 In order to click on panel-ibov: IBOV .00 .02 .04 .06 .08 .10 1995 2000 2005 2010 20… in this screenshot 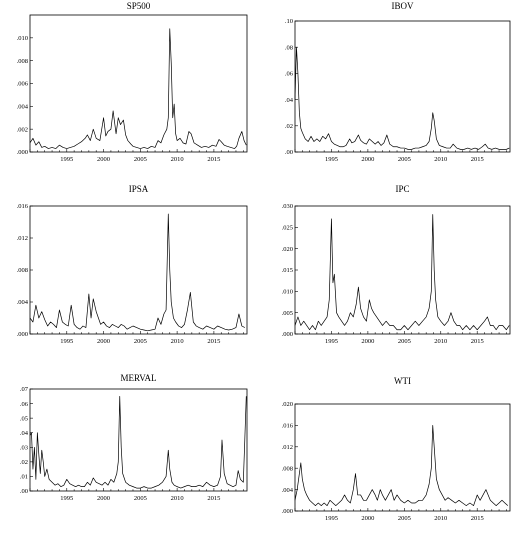, I will do `click(398, 82)`.